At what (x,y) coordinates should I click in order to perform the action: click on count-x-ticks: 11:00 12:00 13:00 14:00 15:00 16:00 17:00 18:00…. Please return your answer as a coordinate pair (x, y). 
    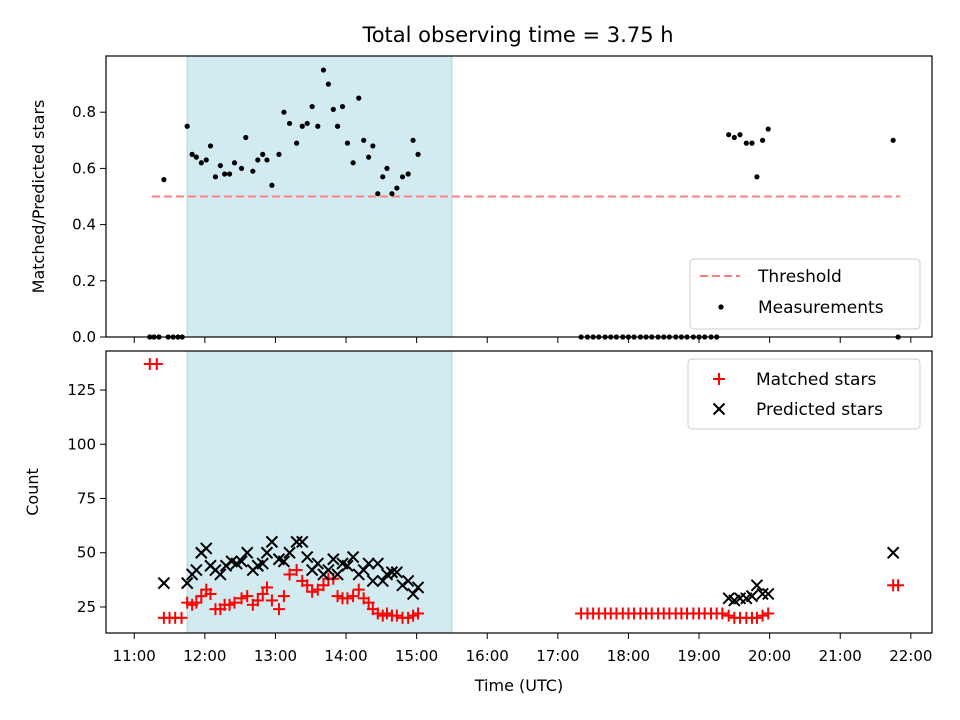
    Looking at the image, I should click on (522, 649).